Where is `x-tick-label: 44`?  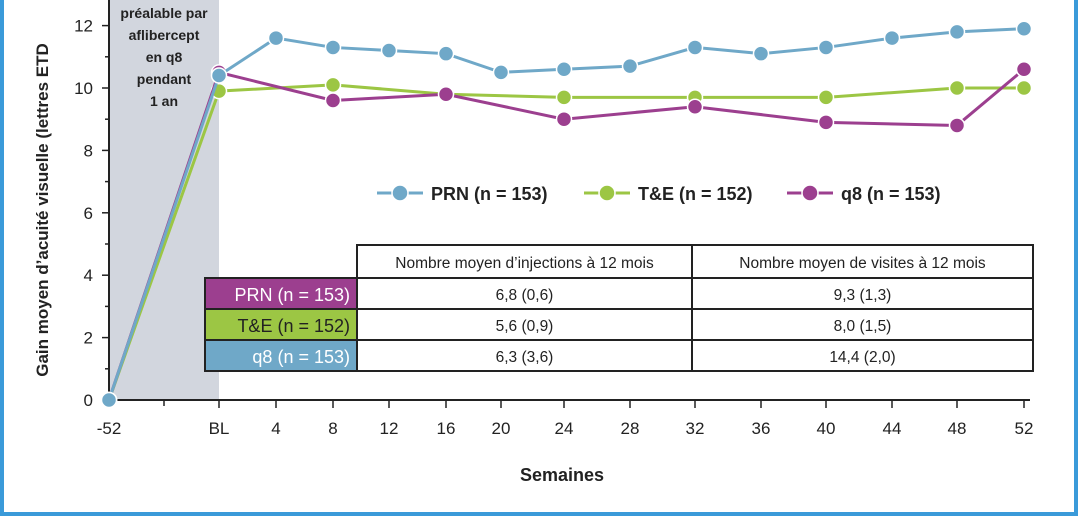 x-tick-label: 44 is located at coordinates (892, 428).